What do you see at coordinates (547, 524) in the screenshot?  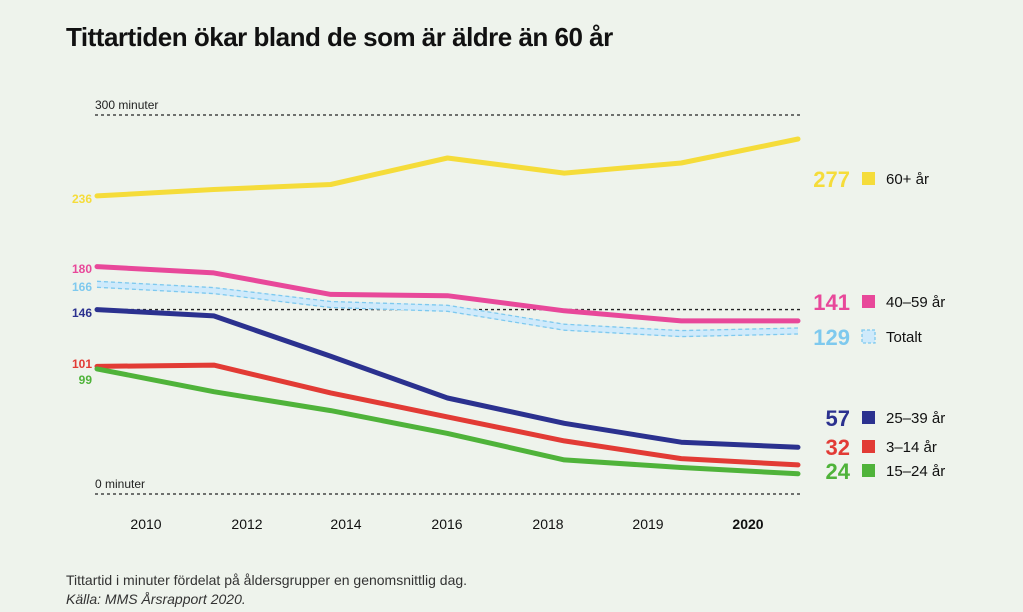 I see `x-tick-label-2018: 2018` at bounding box center [547, 524].